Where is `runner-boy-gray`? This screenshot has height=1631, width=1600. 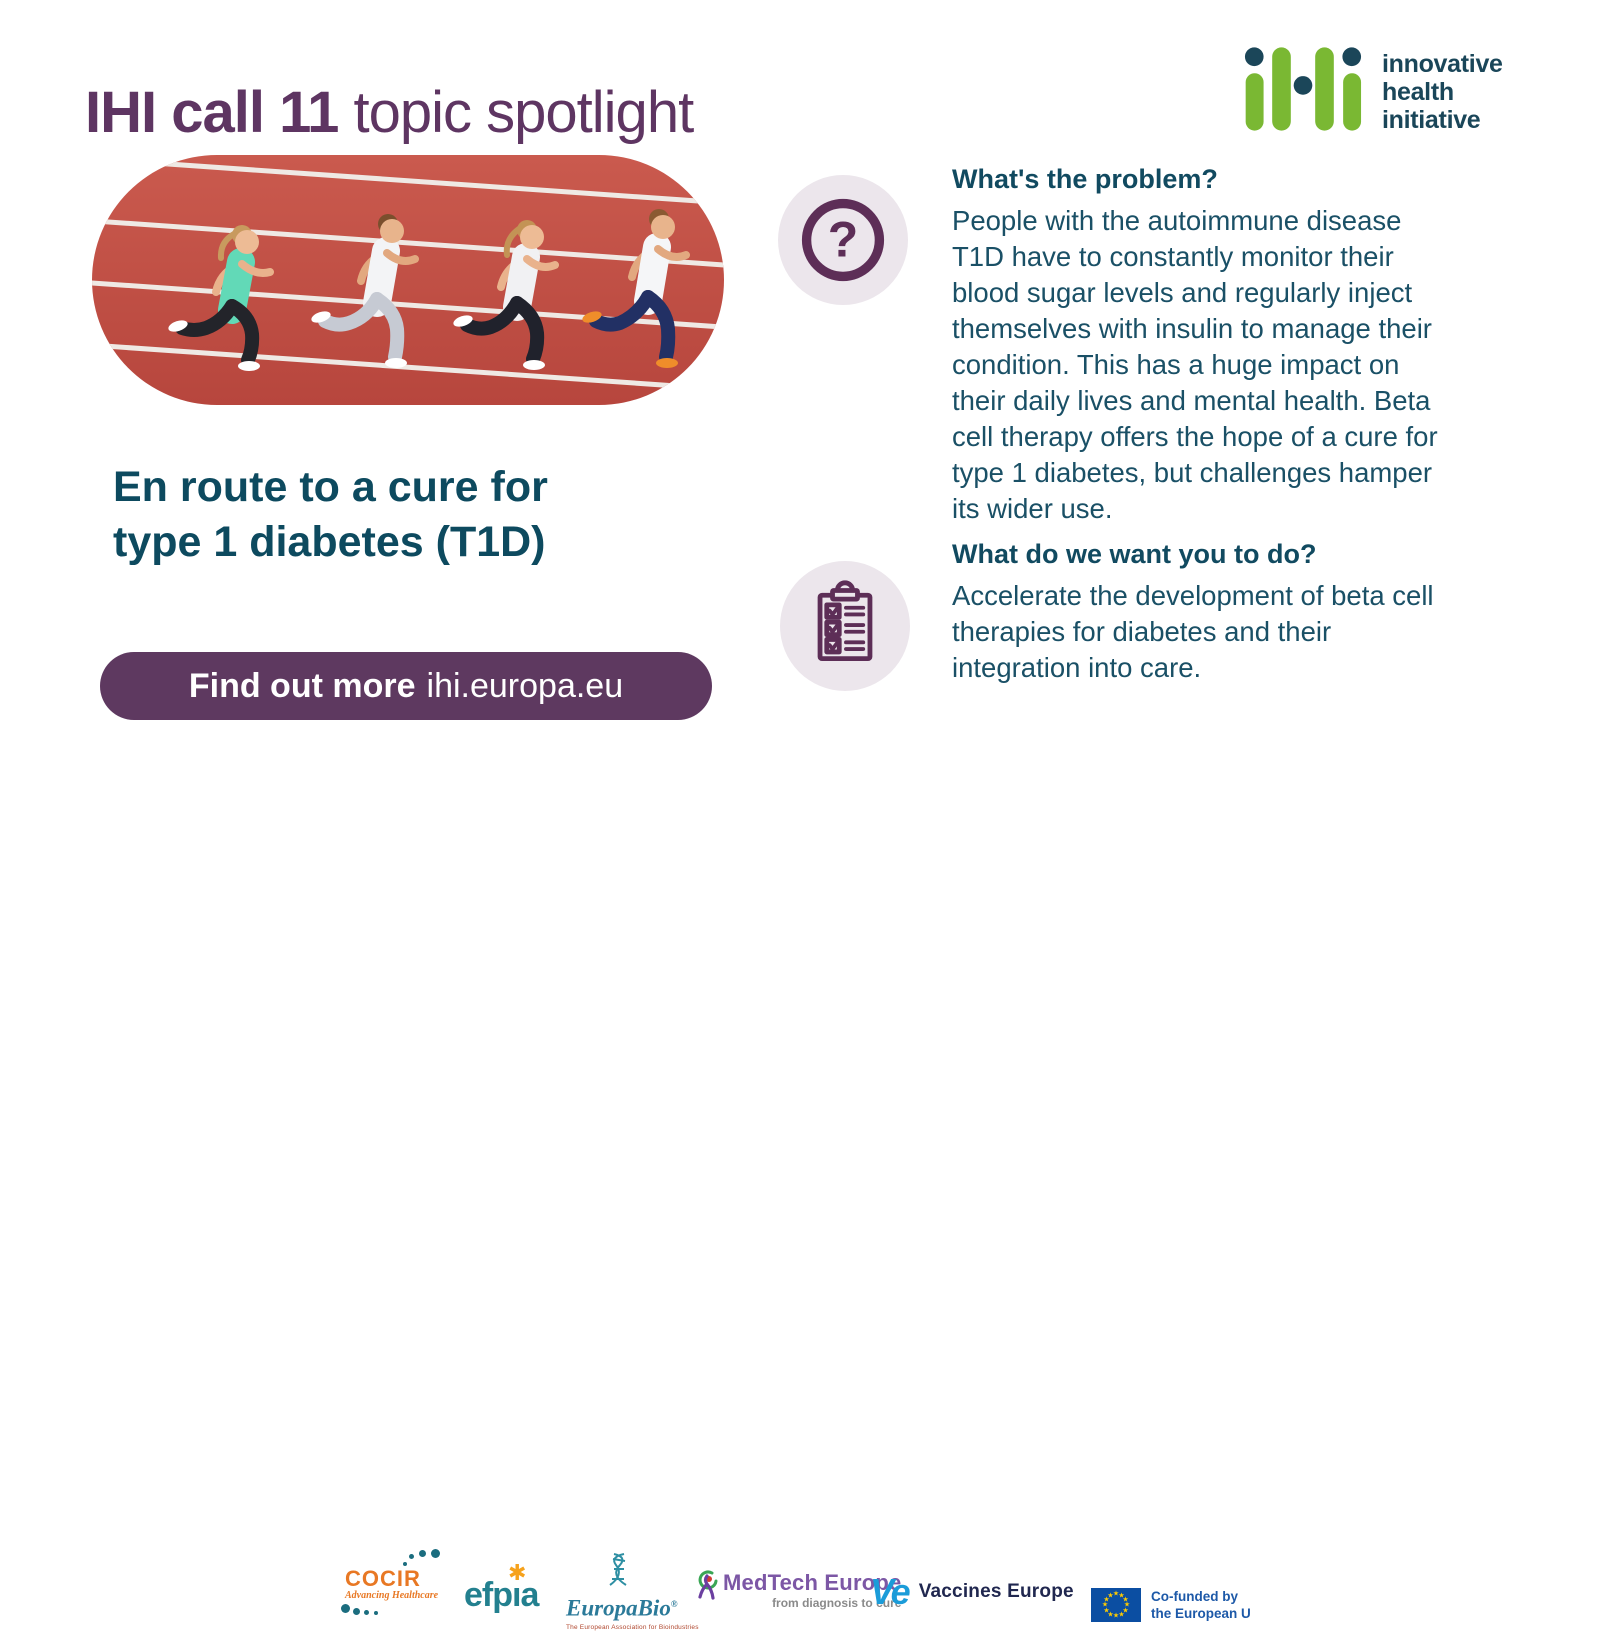 runner-boy-gray is located at coordinates (365, 291).